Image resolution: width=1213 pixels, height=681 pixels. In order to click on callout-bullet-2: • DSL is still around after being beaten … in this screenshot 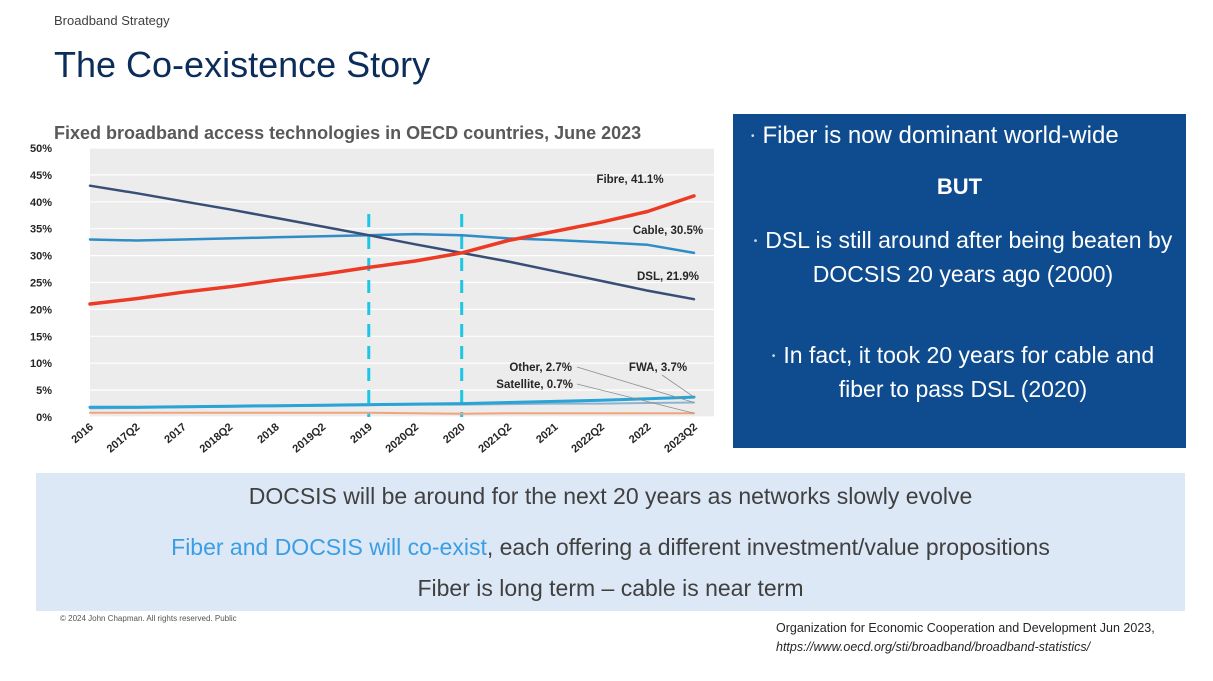, I will do `click(963, 257)`.